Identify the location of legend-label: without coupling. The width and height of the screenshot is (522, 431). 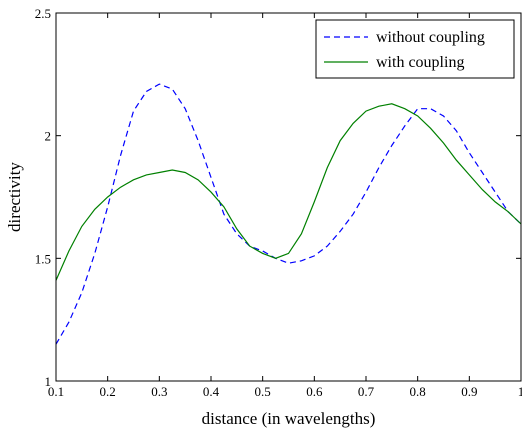
(430, 37).